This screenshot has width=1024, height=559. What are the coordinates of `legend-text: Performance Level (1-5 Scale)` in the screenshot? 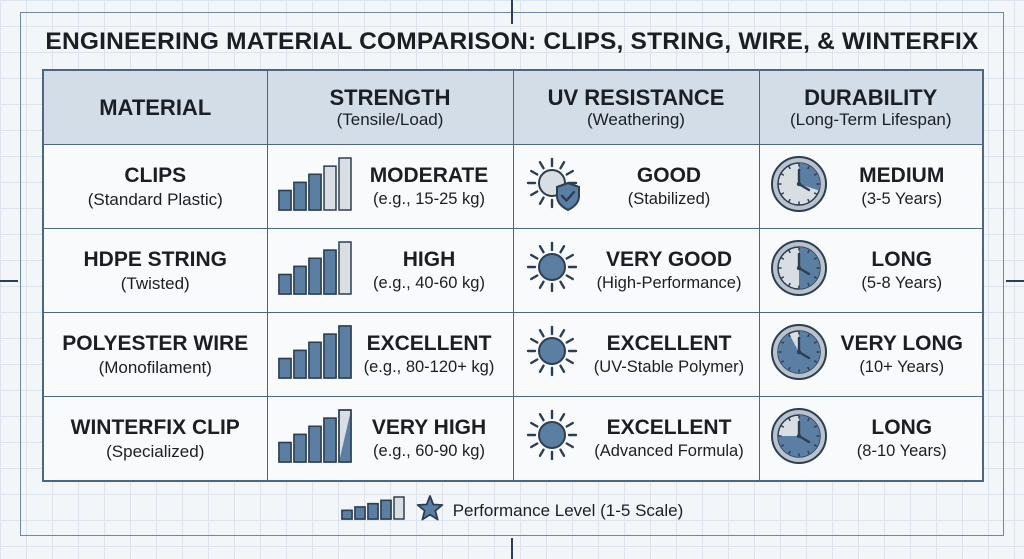 It's located at (568, 510).